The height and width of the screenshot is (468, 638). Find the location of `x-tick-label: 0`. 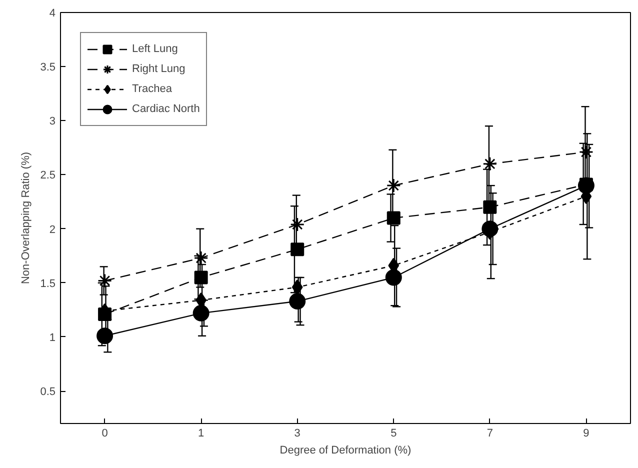

x-tick-label: 0 is located at coordinates (105, 434).